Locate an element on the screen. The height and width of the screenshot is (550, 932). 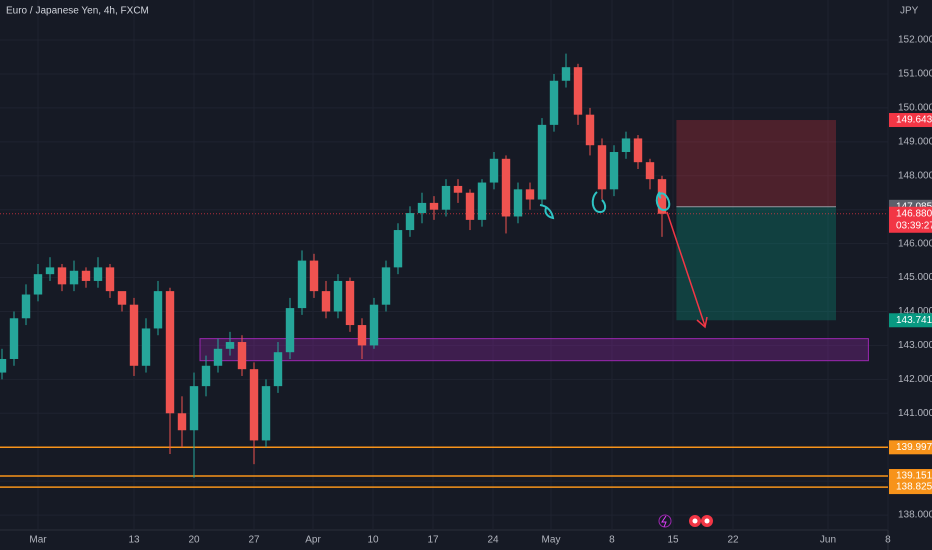
arrow-head is located at coordinates (702, 322).